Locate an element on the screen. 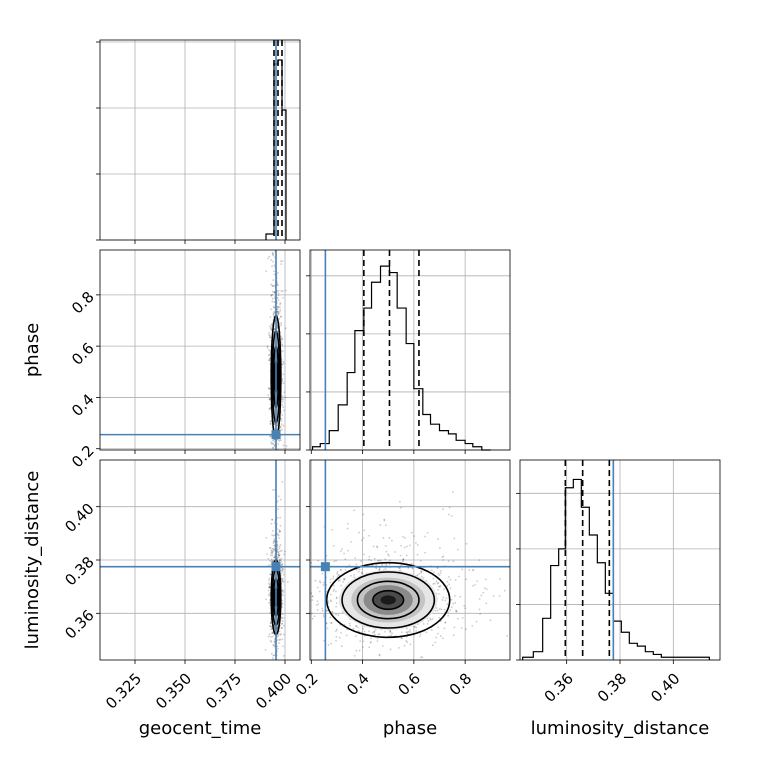 Image resolution: width=760 pixels, height=760 pixels. density-contour is located at coordinates (388, 600).